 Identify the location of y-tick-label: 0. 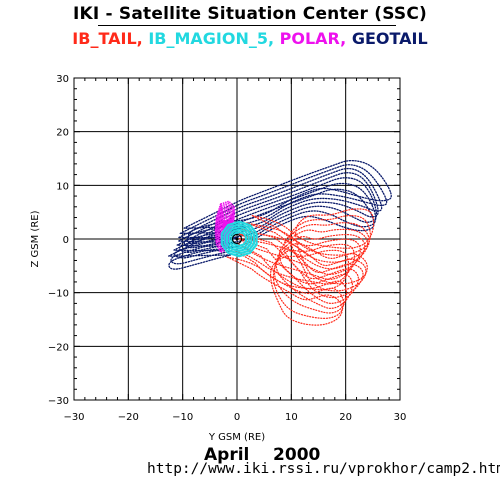
(66, 240).